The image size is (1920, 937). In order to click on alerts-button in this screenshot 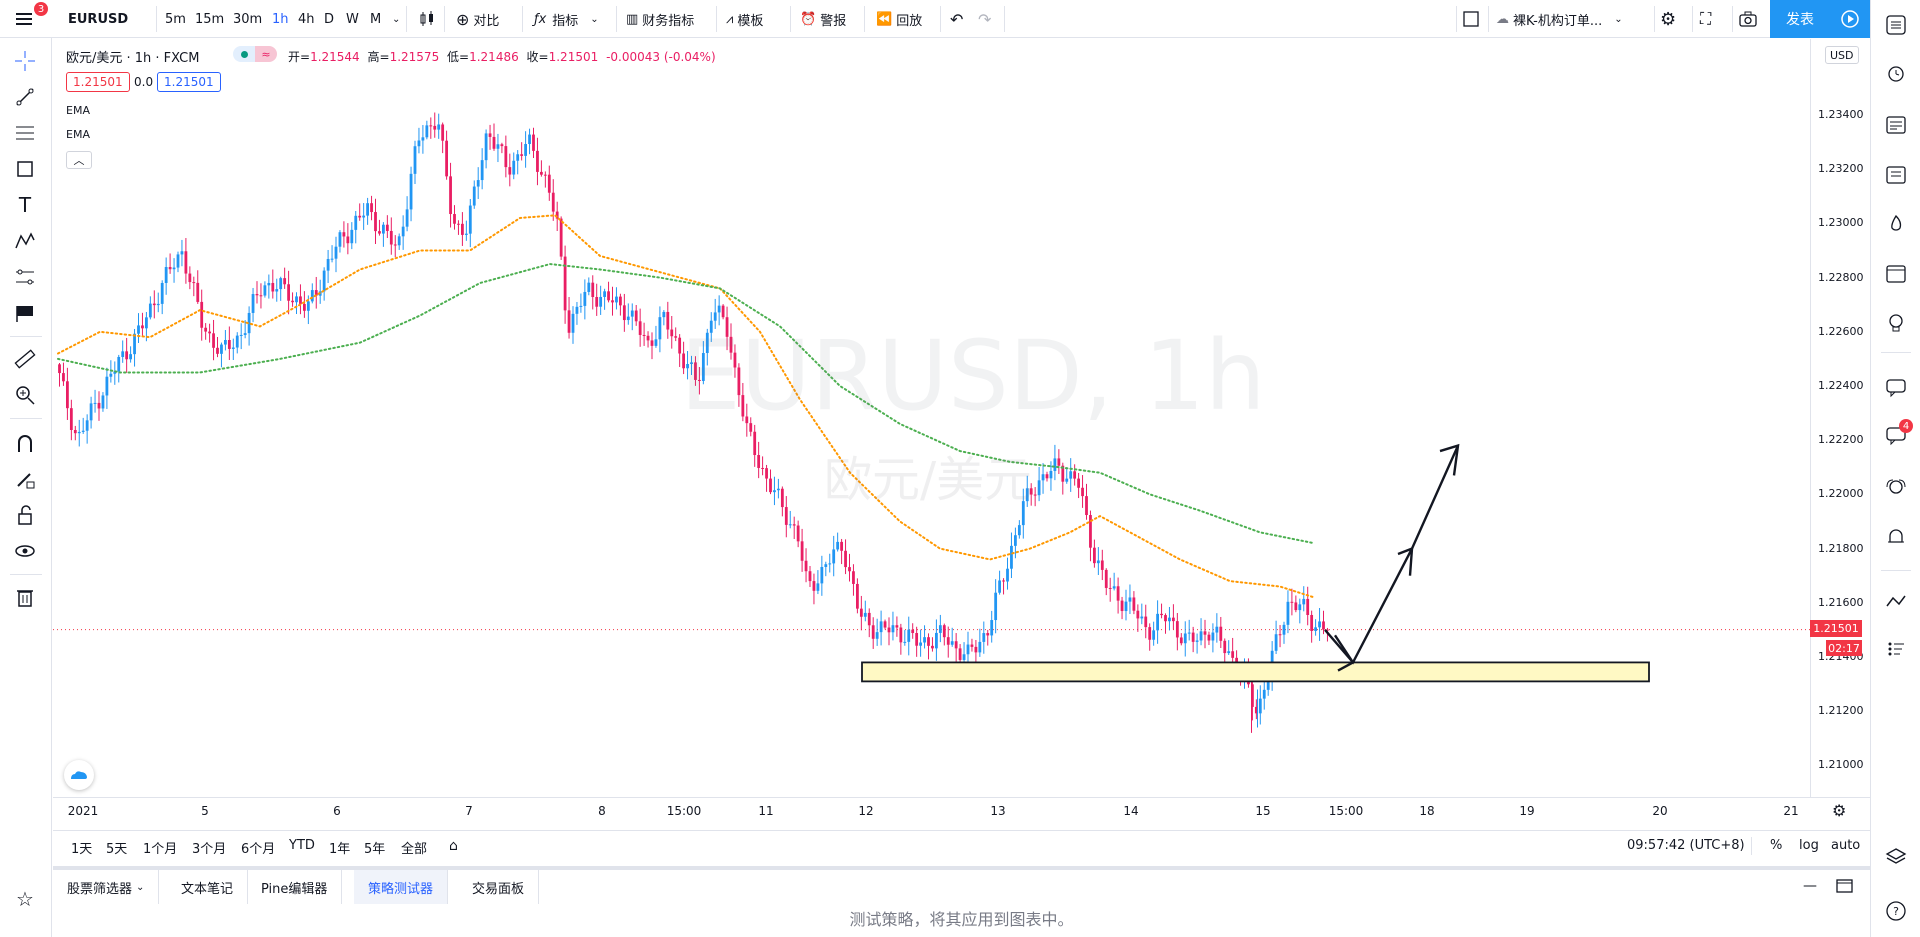, I will do `click(1896, 73)`.